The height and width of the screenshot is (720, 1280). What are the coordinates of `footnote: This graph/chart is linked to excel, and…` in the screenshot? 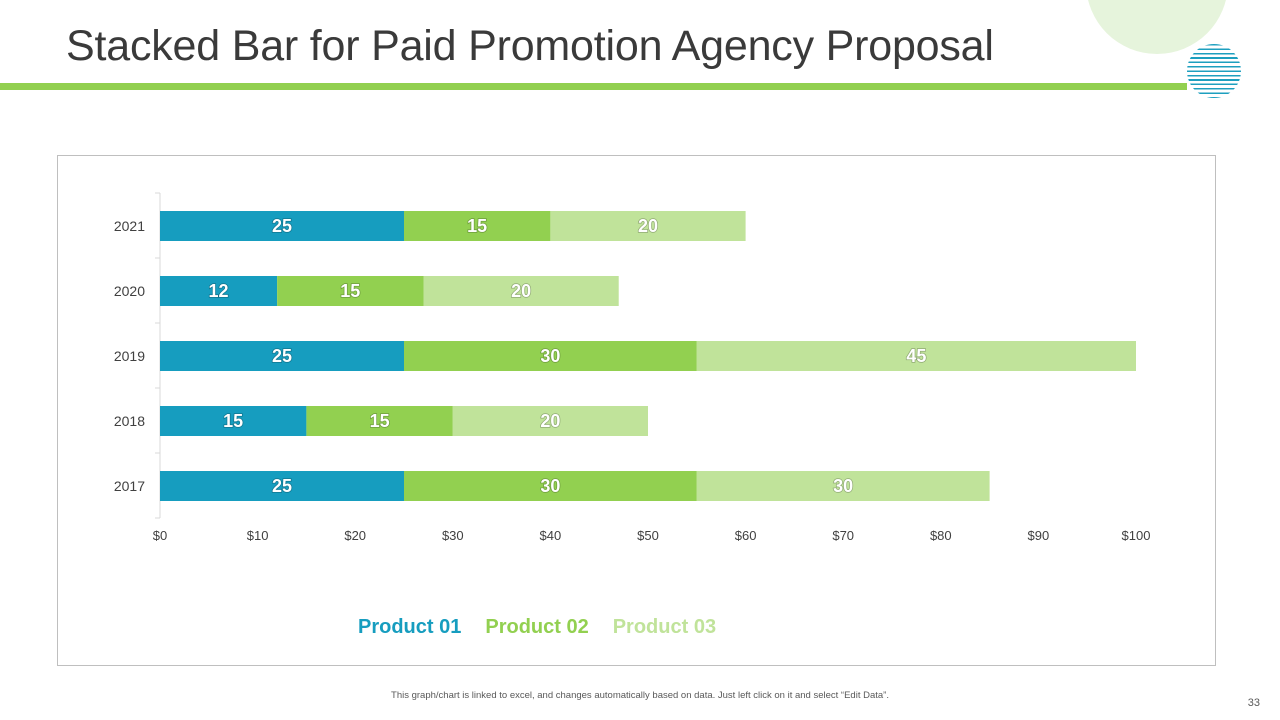 It's located at (640, 695).